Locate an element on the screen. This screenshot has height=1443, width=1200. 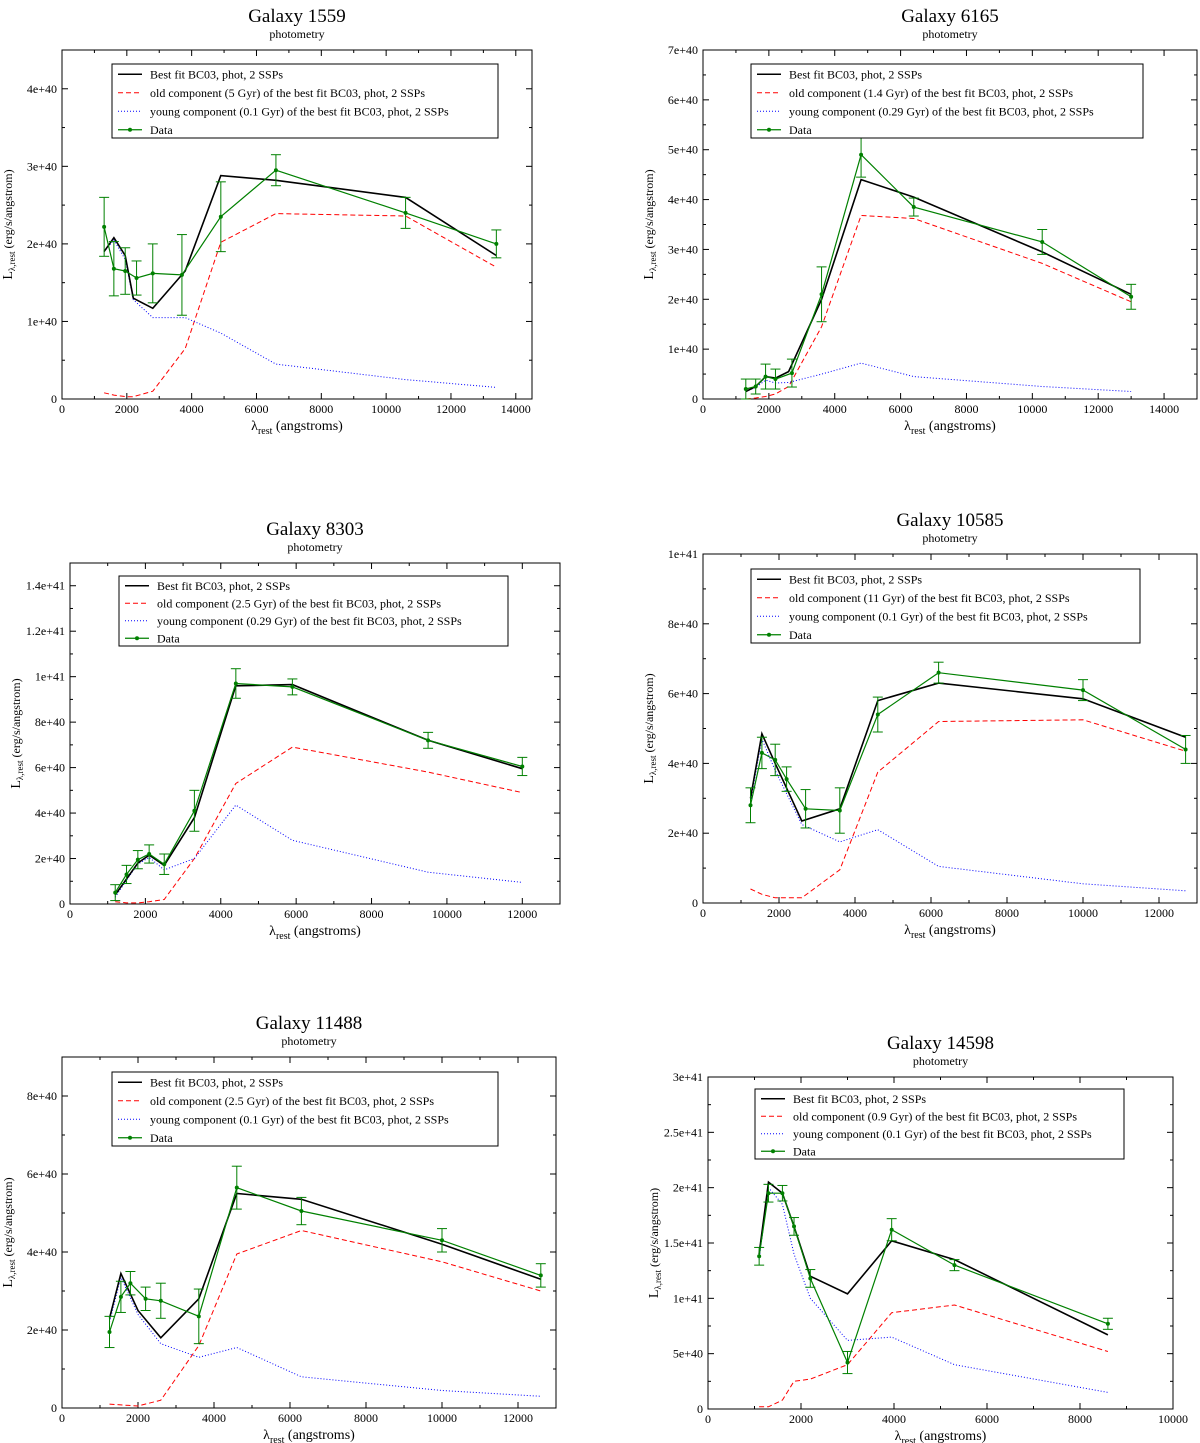
chart-title: Galaxy 8303 is located at coordinates (315, 529).